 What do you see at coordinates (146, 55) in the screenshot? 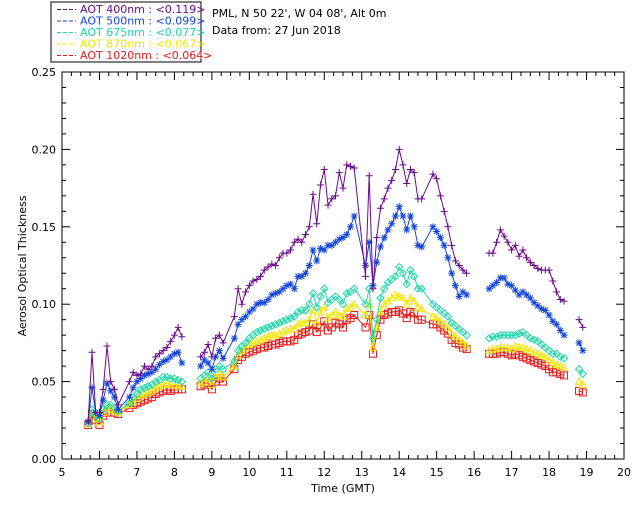
I see `legend-label: AOT 1020nm : <0.064>` at bounding box center [146, 55].